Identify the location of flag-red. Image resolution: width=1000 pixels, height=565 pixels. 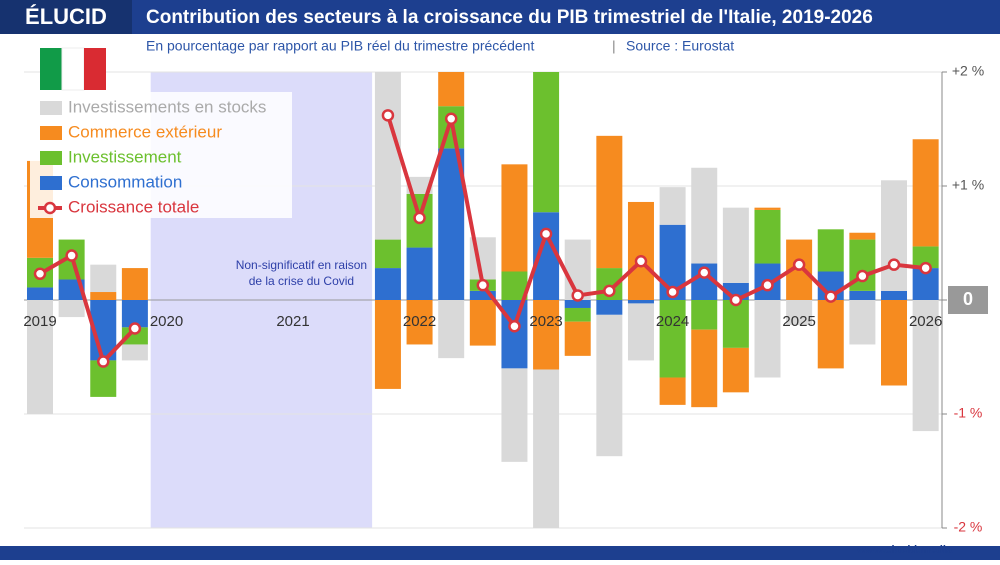
(95, 69).